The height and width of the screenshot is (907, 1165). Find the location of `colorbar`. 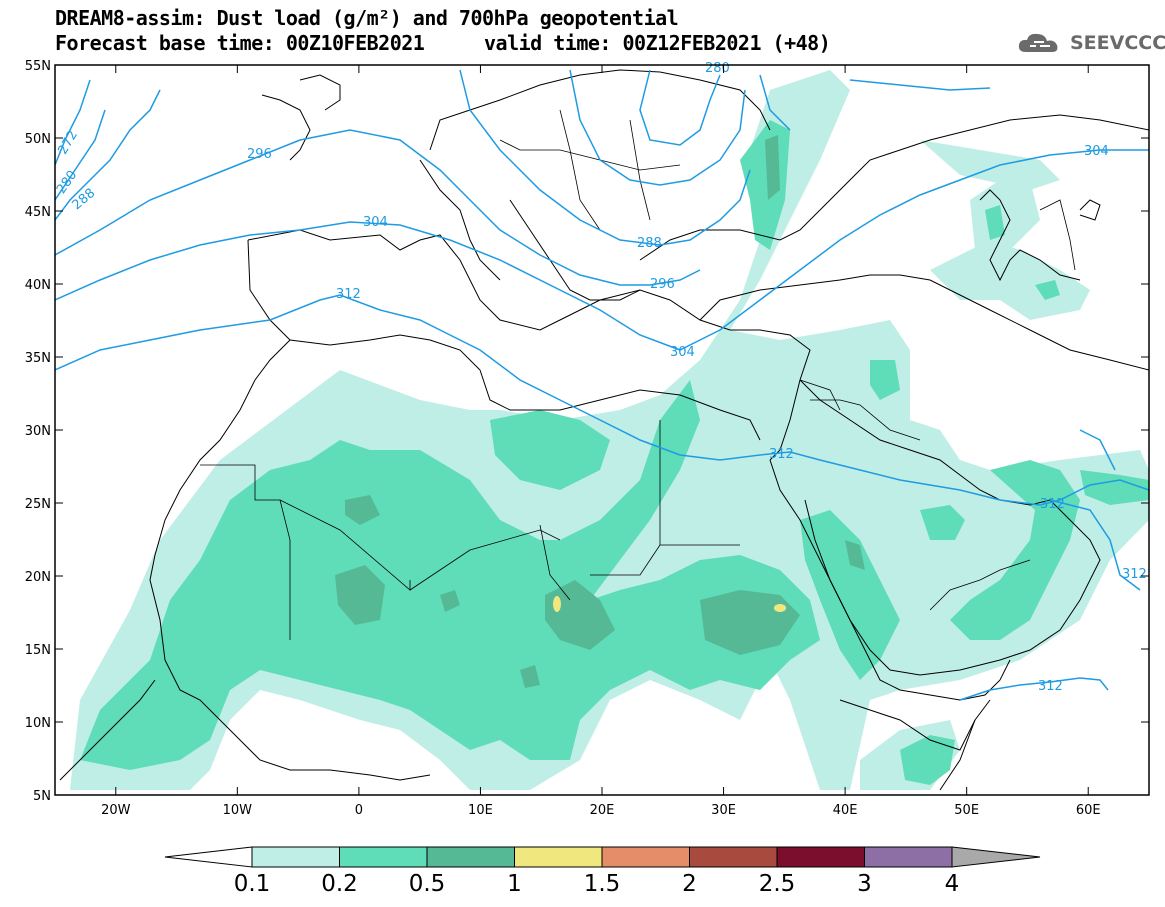

colorbar is located at coordinates (602, 857).